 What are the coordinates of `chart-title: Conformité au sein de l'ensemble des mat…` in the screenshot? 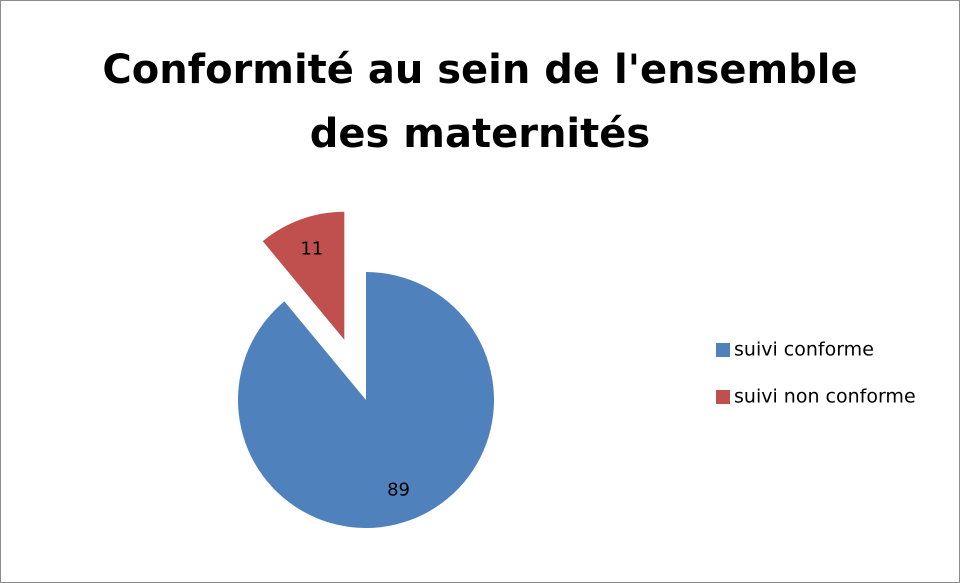 It's located at (480, 102).